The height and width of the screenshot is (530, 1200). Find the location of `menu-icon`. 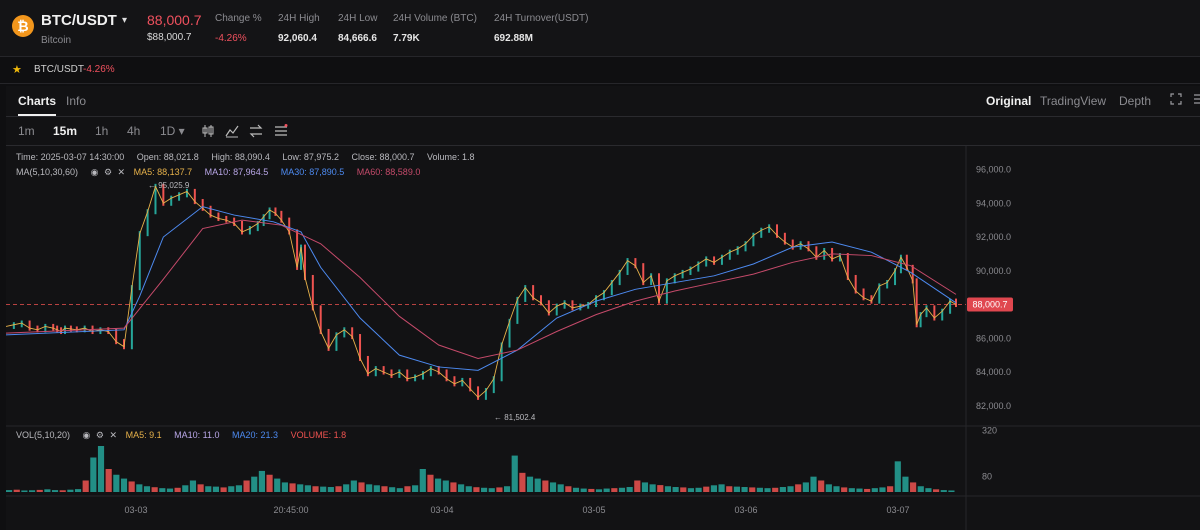

menu-icon is located at coordinates (1197, 99).